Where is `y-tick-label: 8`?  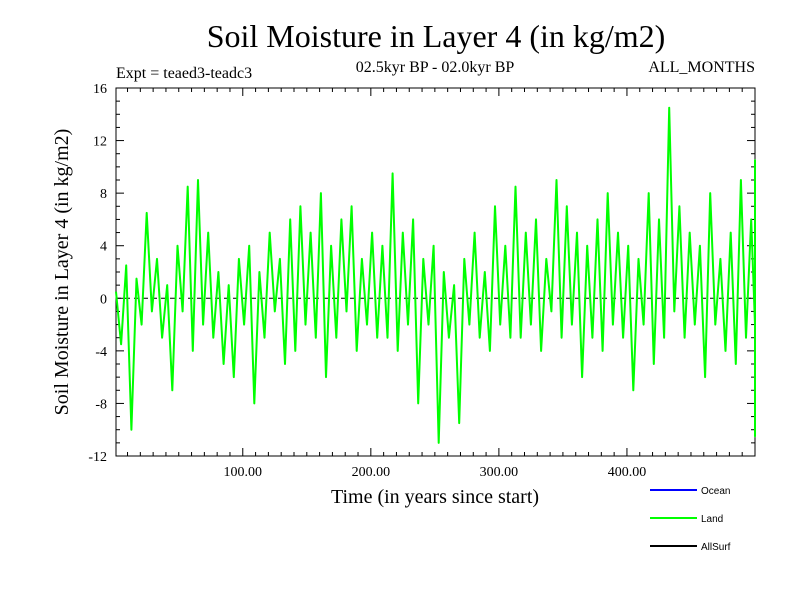
y-tick-label: 8 is located at coordinates (103, 194).